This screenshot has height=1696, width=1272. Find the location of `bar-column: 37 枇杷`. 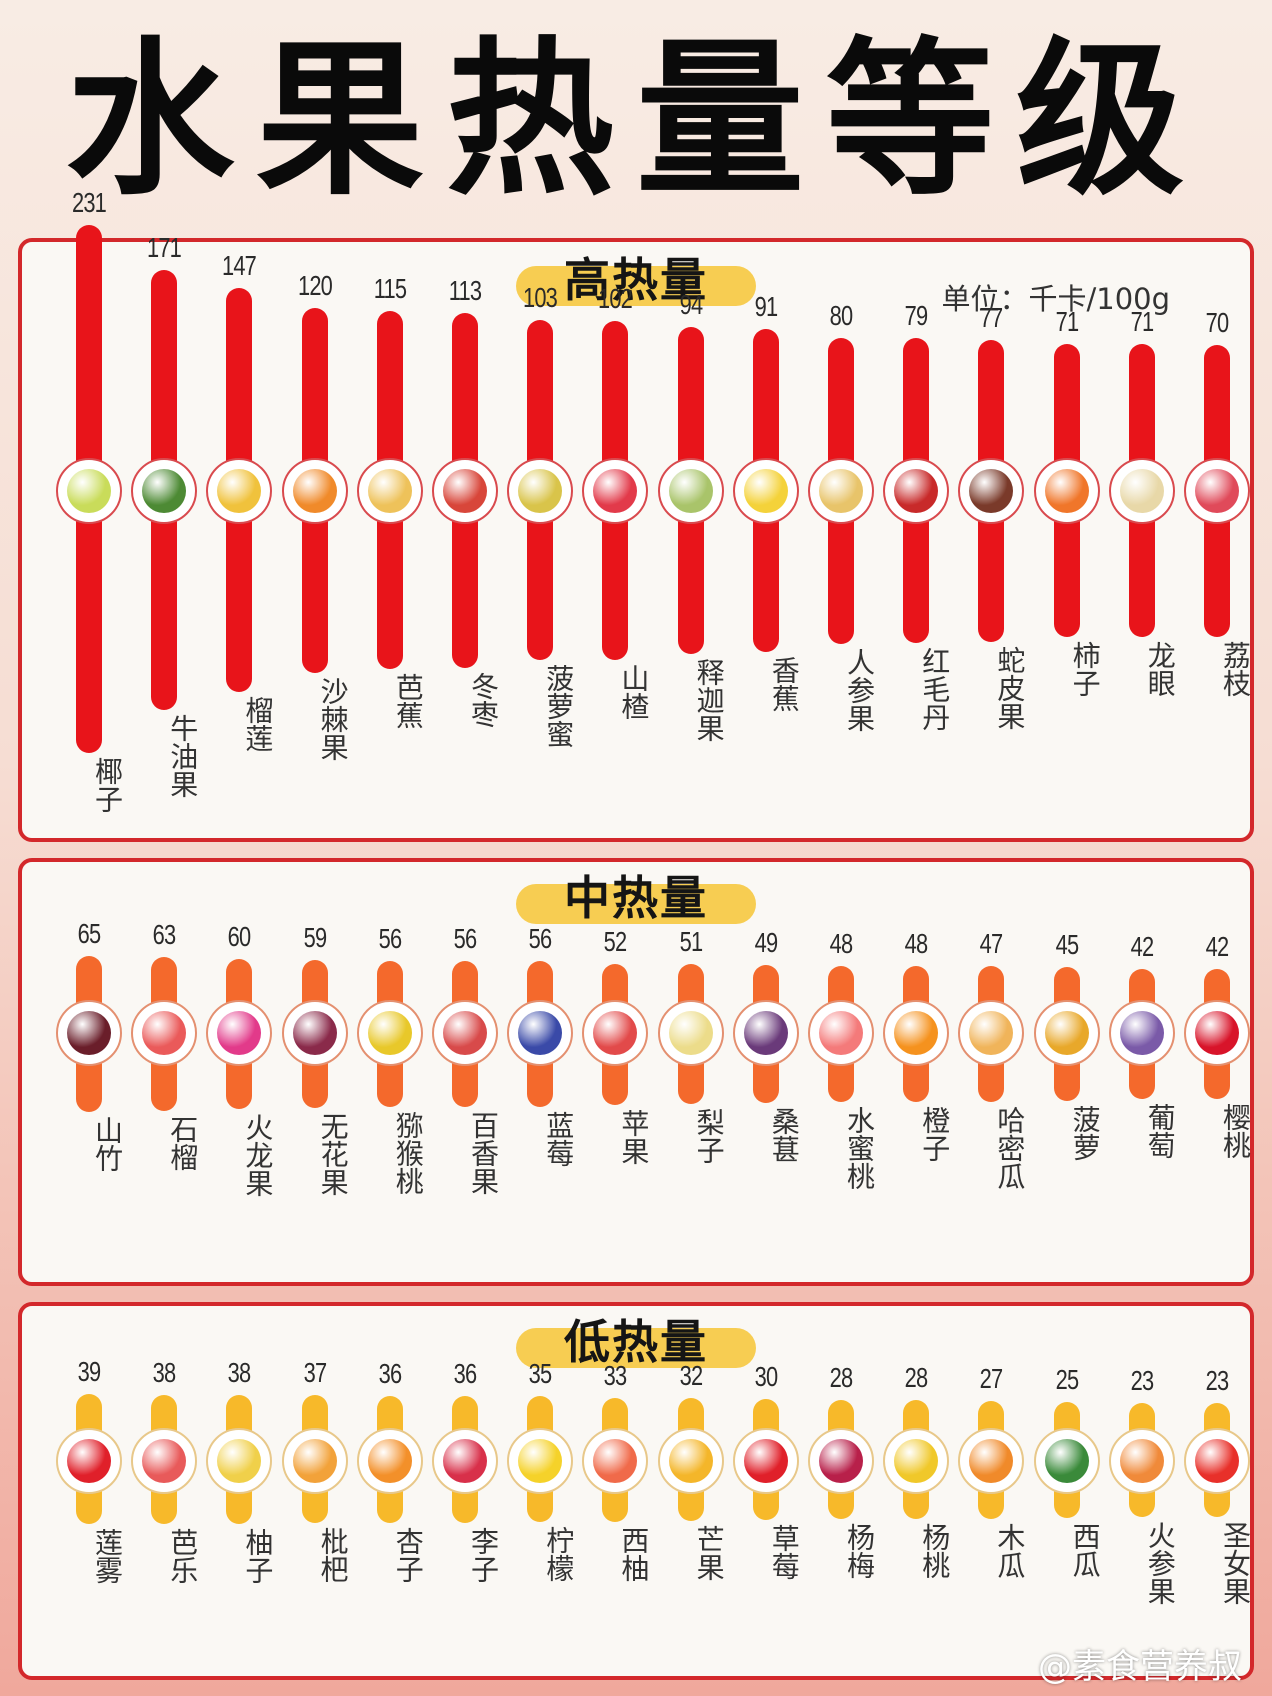

bar-column: 37 枇杷 is located at coordinates (315, 1491).